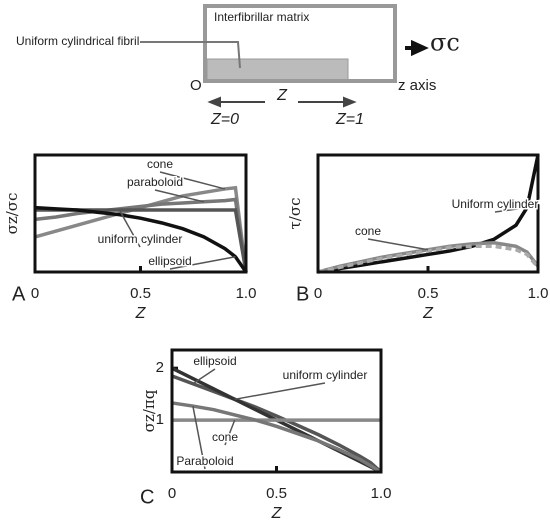  I want to click on right-arrow, so click(327, 102).